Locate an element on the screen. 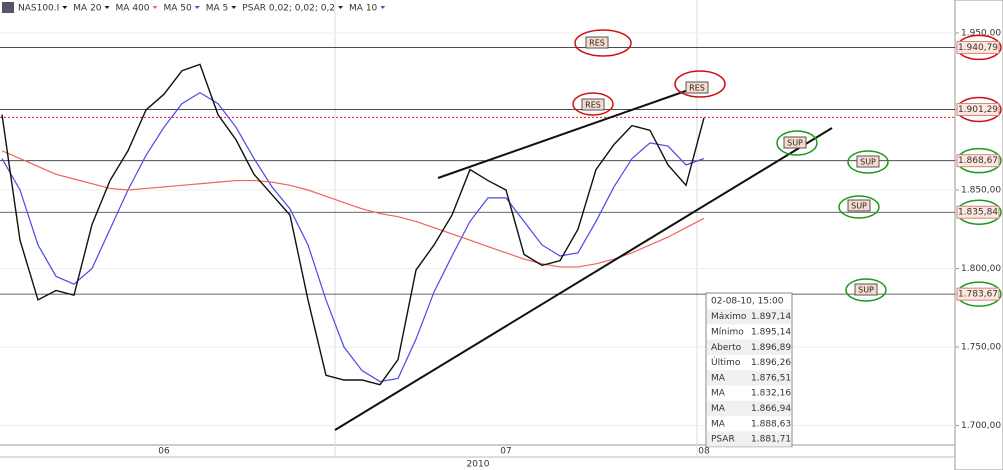  tooltip-row-label: Aberto is located at coordinates (726, 348).